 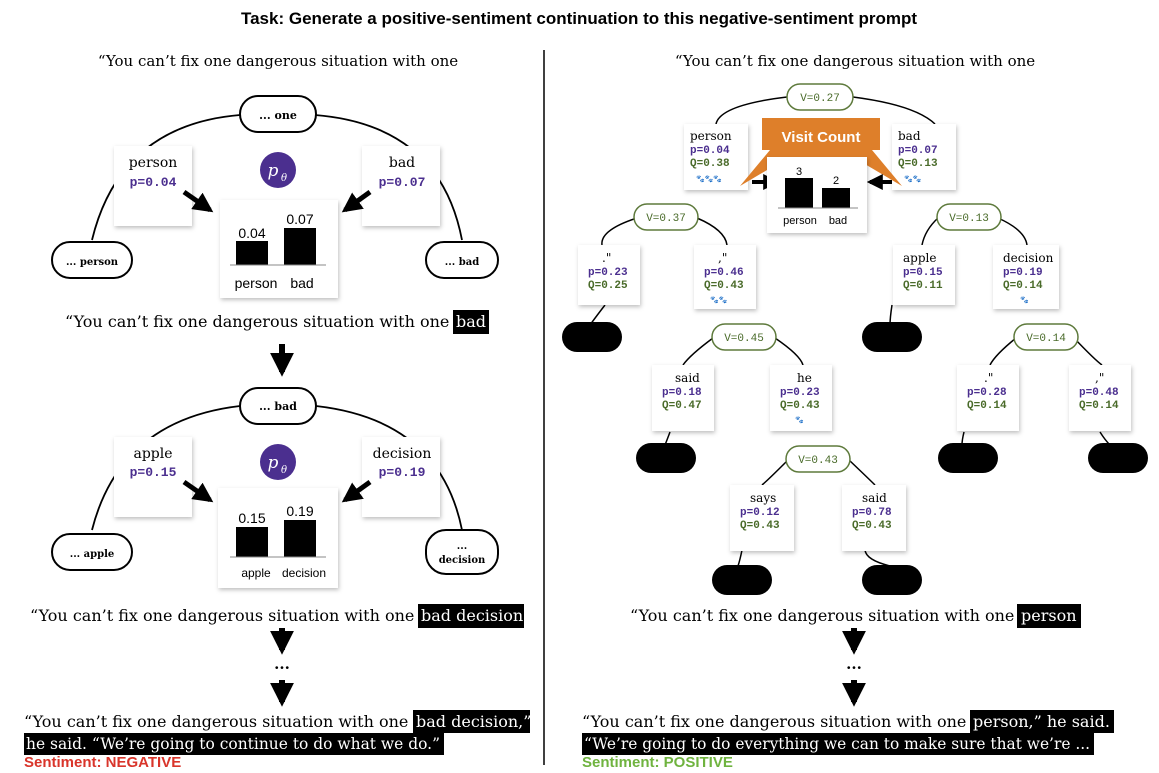 I want to click on leaf-node-bad, so click(x=462, y=260).